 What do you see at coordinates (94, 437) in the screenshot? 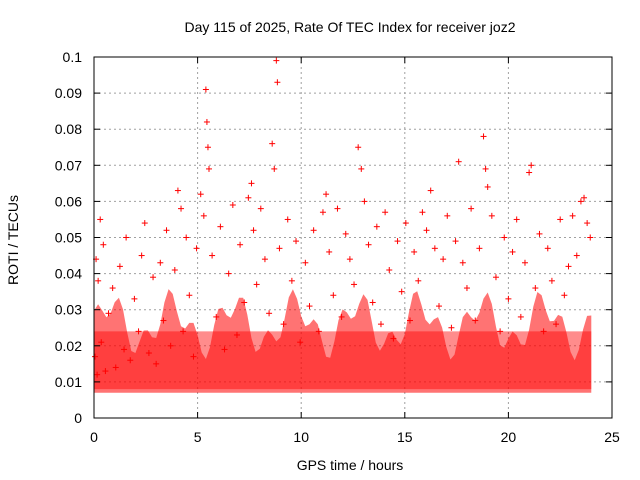
I see `x-tick-label: 0` at bounding box center [94, 437].